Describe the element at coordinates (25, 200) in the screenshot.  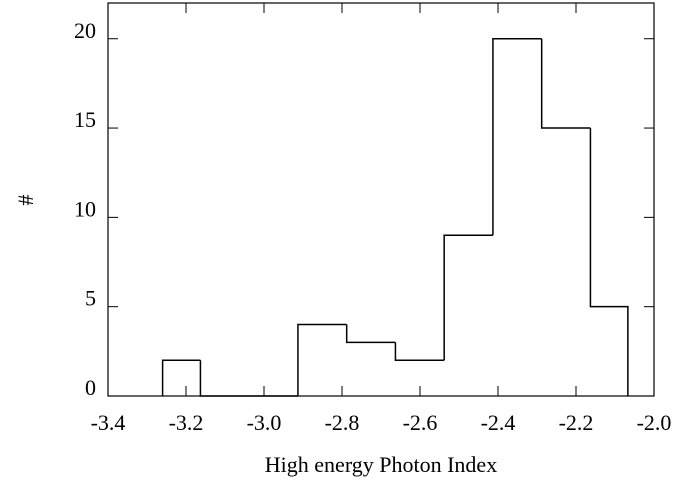
I see `y-axis-label: #` at that location.